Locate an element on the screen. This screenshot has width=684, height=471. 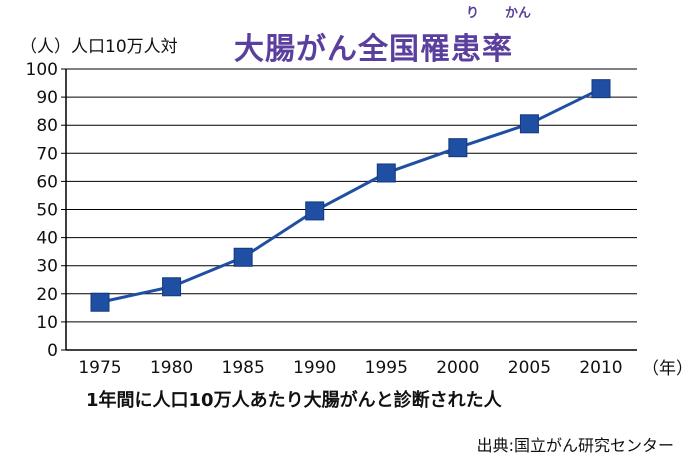
y-tick-label-0: 0 is located at coordinates (52, 351).